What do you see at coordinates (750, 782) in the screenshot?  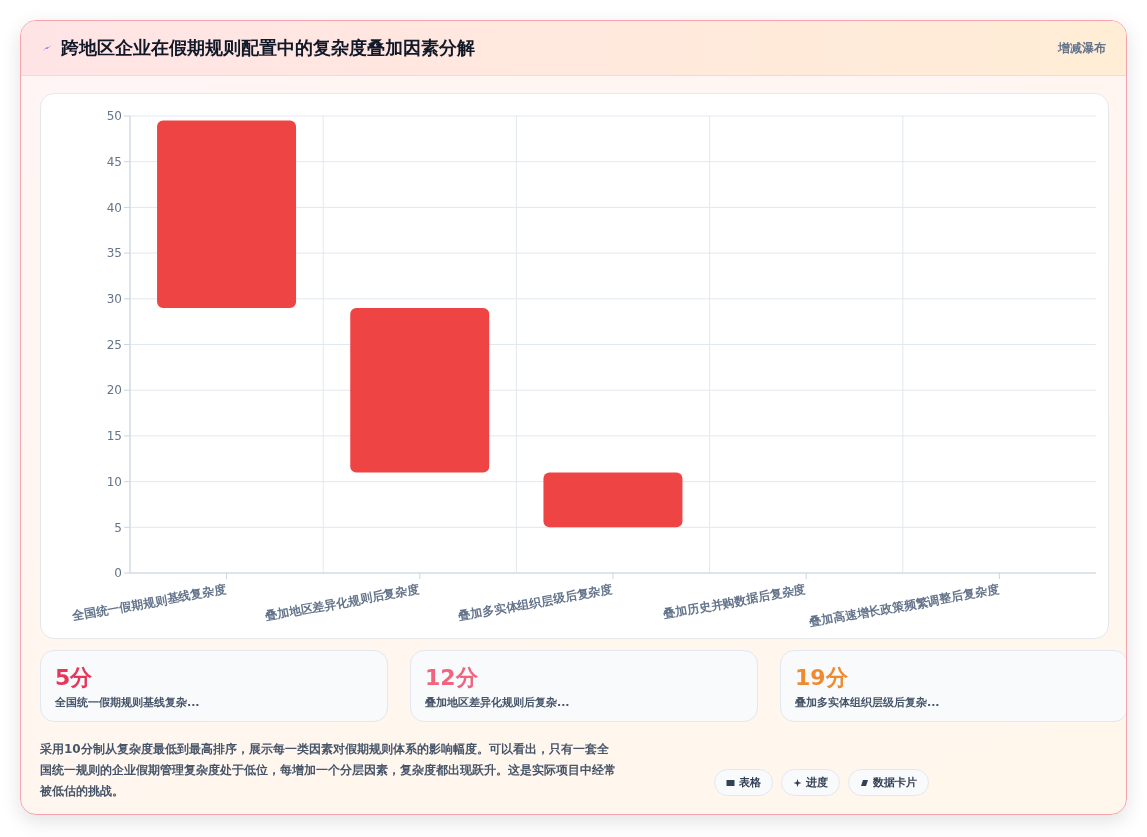 I see `text: 表格` at bounding box center [750, 782].